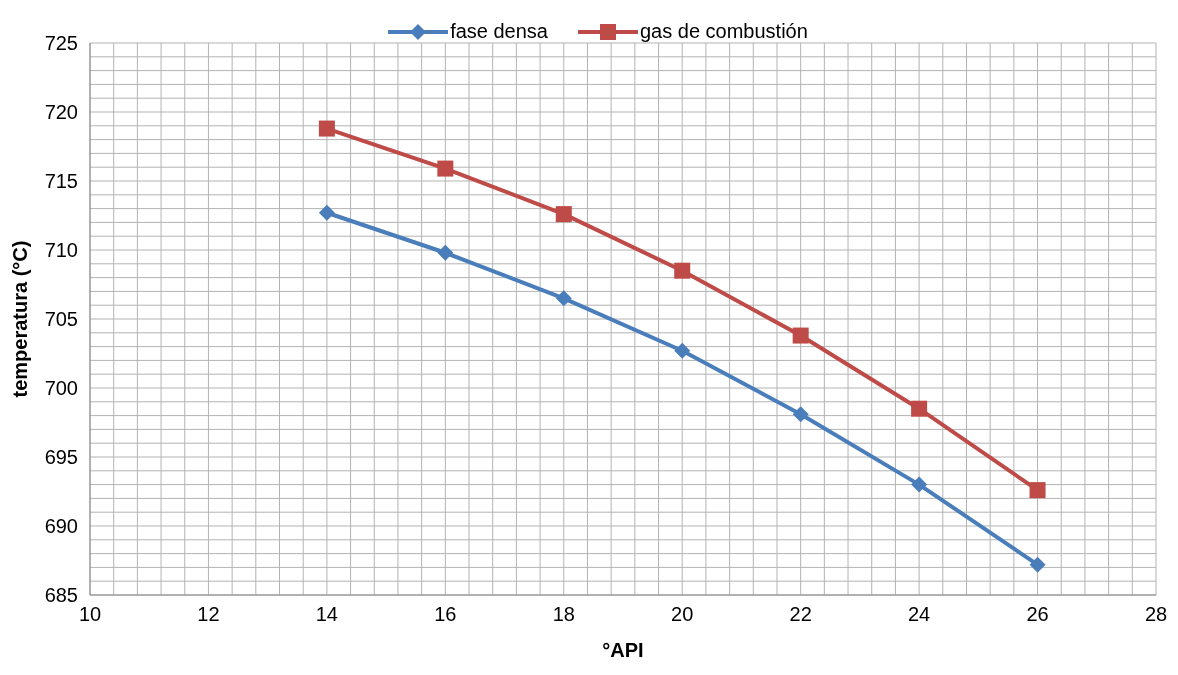 This screenshot has width=1178, height=675. Describe the element at coordinates (1156, 614) in the screenshot. I see `x-tick-label: 28` at that location.